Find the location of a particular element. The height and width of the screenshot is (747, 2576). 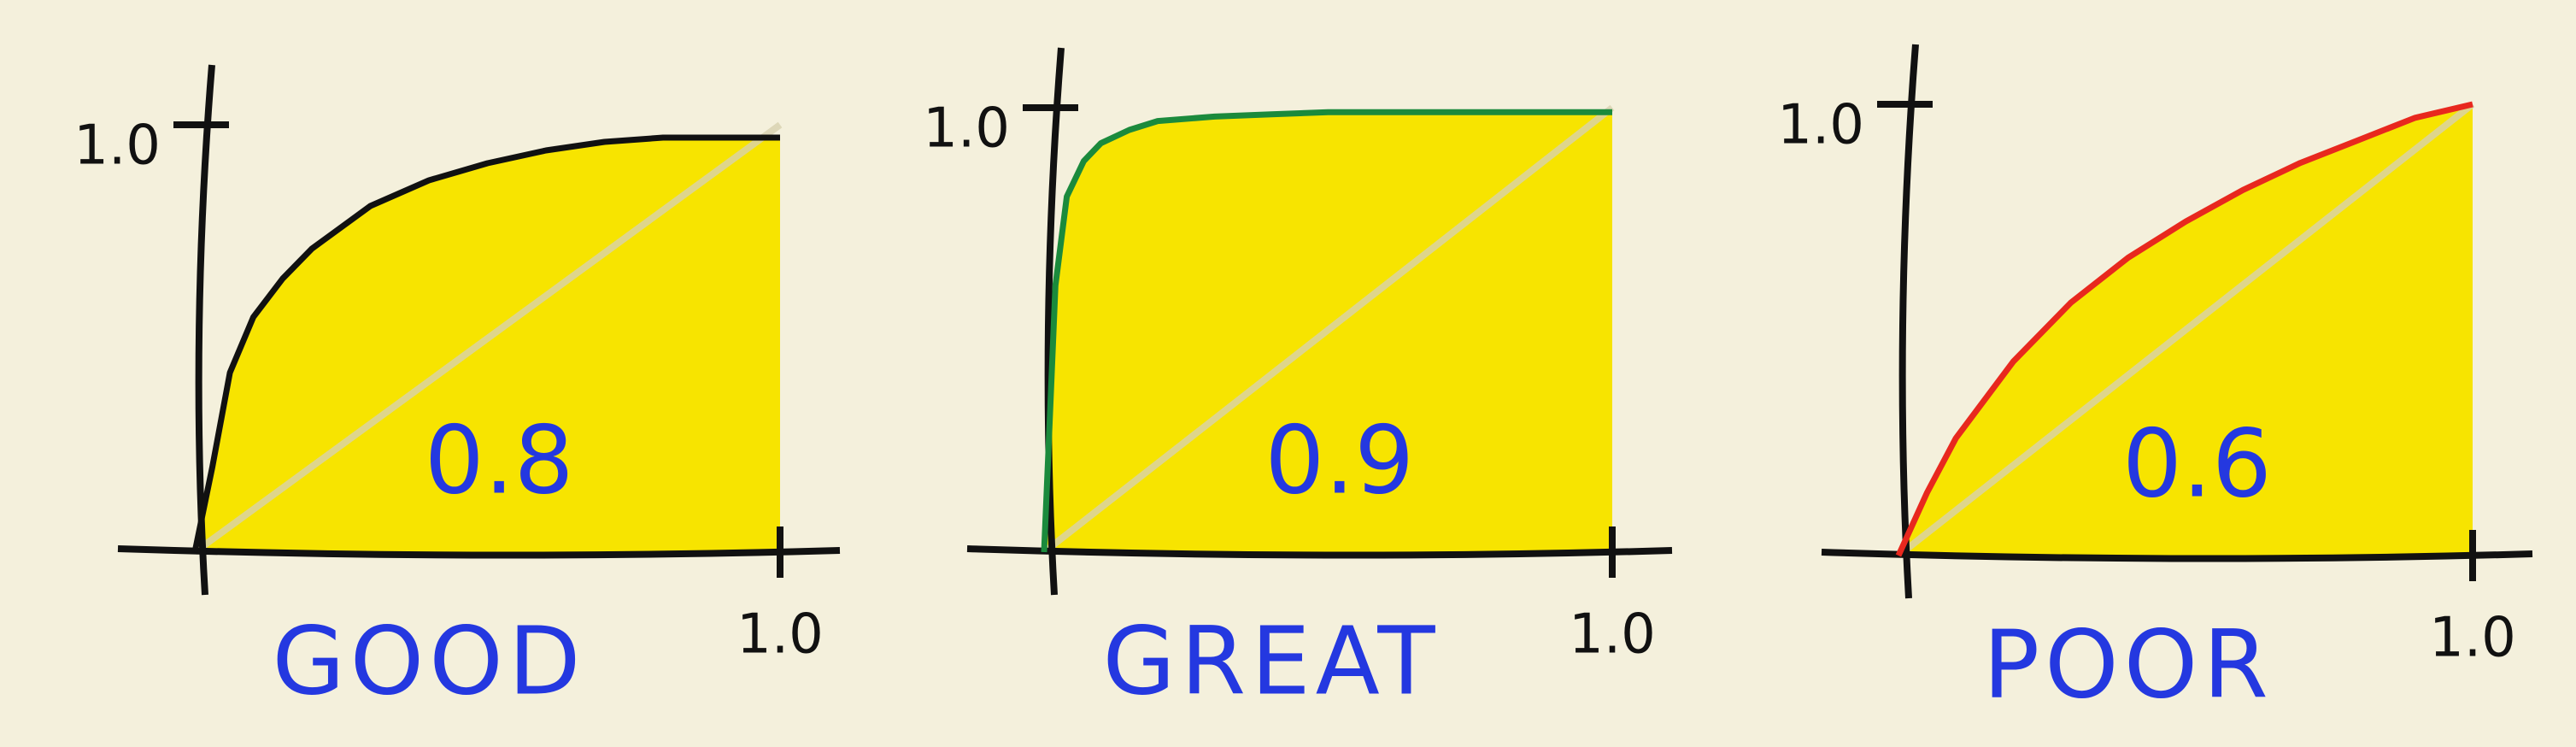

auc-annotation: 0.8 is located at coordinates (500, 460).